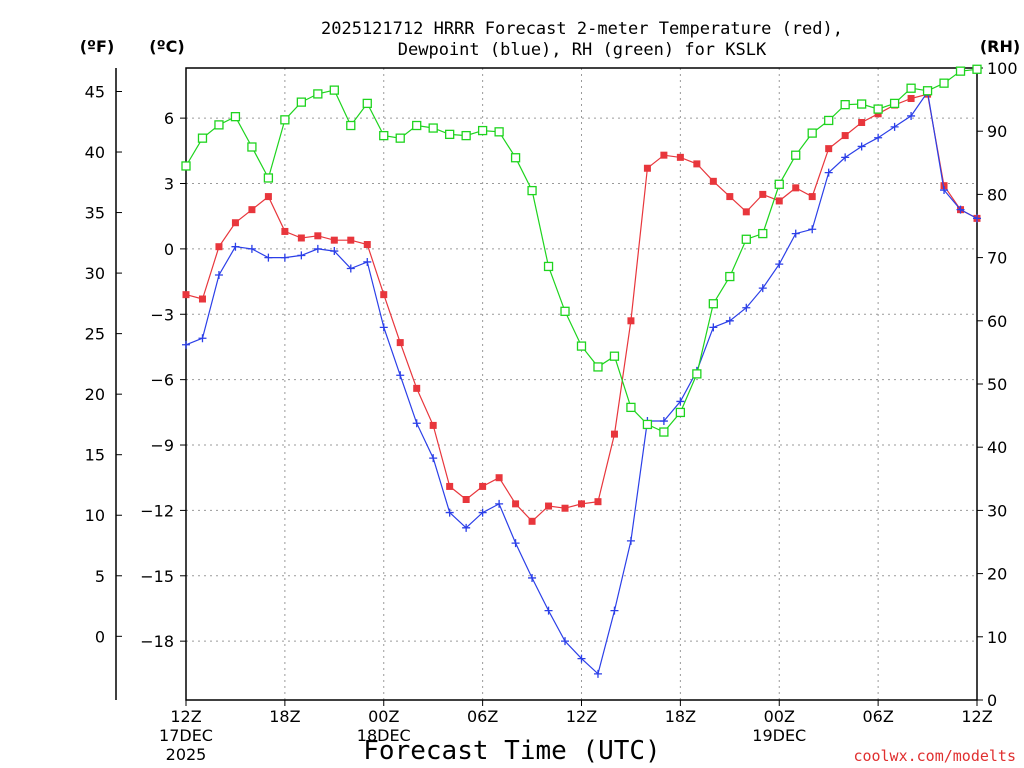 The height and width of the screenshot is (768, 1024). What do you see at coordinates (157, 576) in the screenshot?
I see `celsius-tick-label: −15` at bounding box center [157, 576].